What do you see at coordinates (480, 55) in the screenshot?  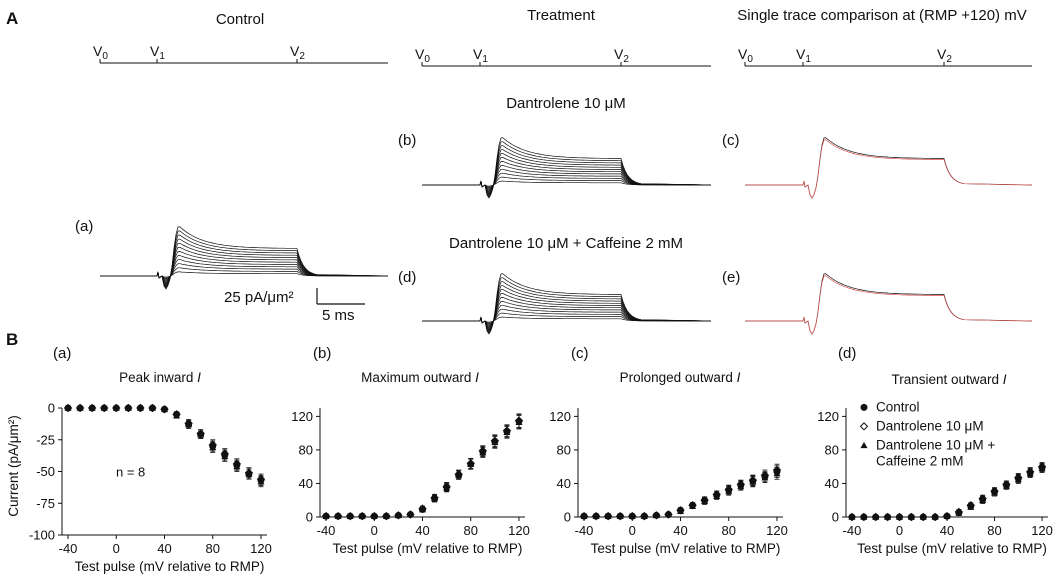 I see `v1-label: V1` at bounding box center [480, 55].